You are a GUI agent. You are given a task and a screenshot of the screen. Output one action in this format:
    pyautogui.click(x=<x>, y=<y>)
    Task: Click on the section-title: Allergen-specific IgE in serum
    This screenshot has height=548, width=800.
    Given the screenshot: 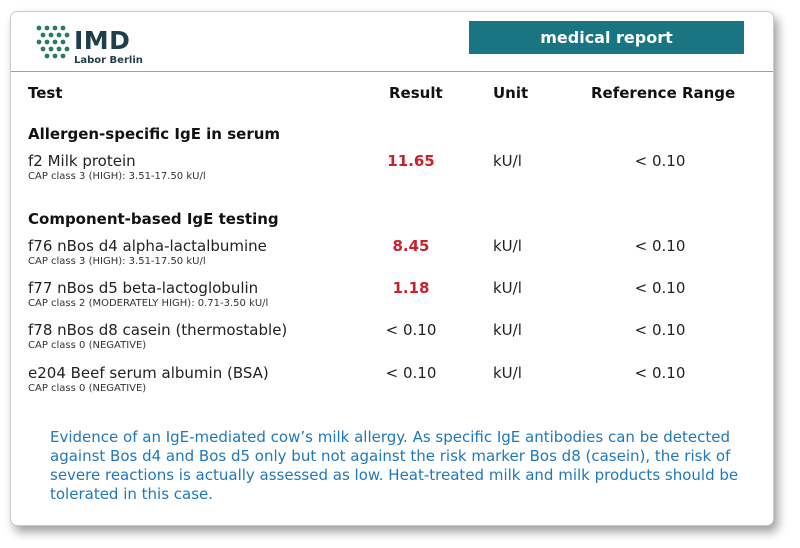 What is the action you would take?
    pyautogui.click(x=154, y=134)
    